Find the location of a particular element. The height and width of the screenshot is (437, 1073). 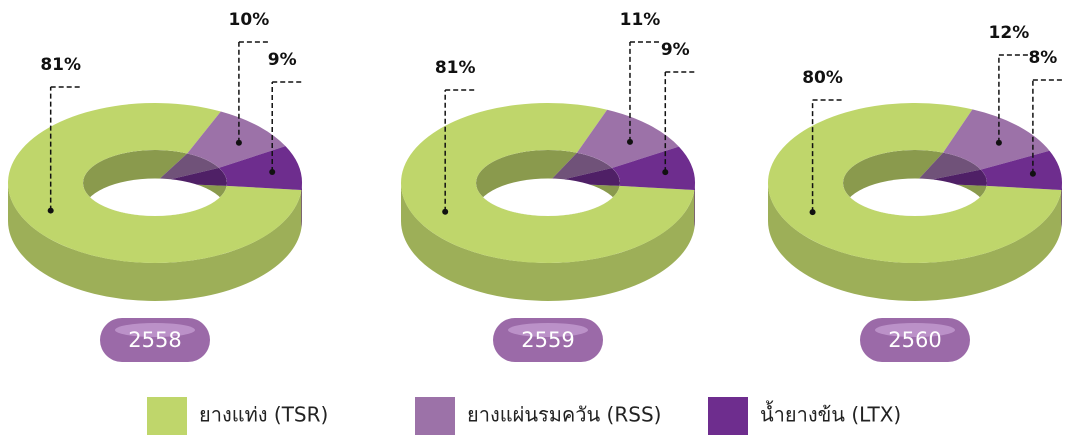

legend-label: ยางแผ่นรมควัน (RSS) is located at coordinates (564, 415).